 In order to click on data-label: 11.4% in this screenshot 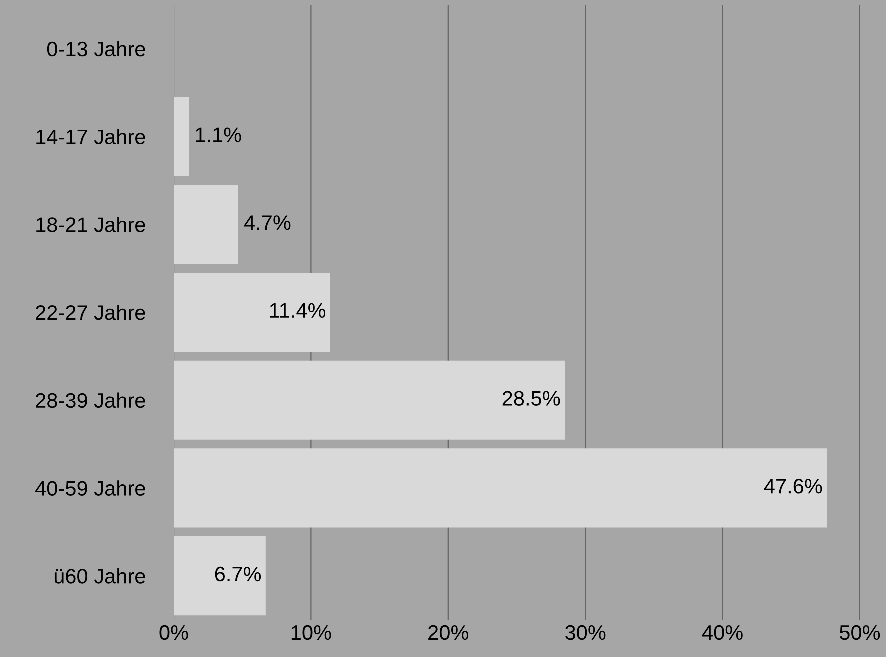, I will do `click(298, 310)`.